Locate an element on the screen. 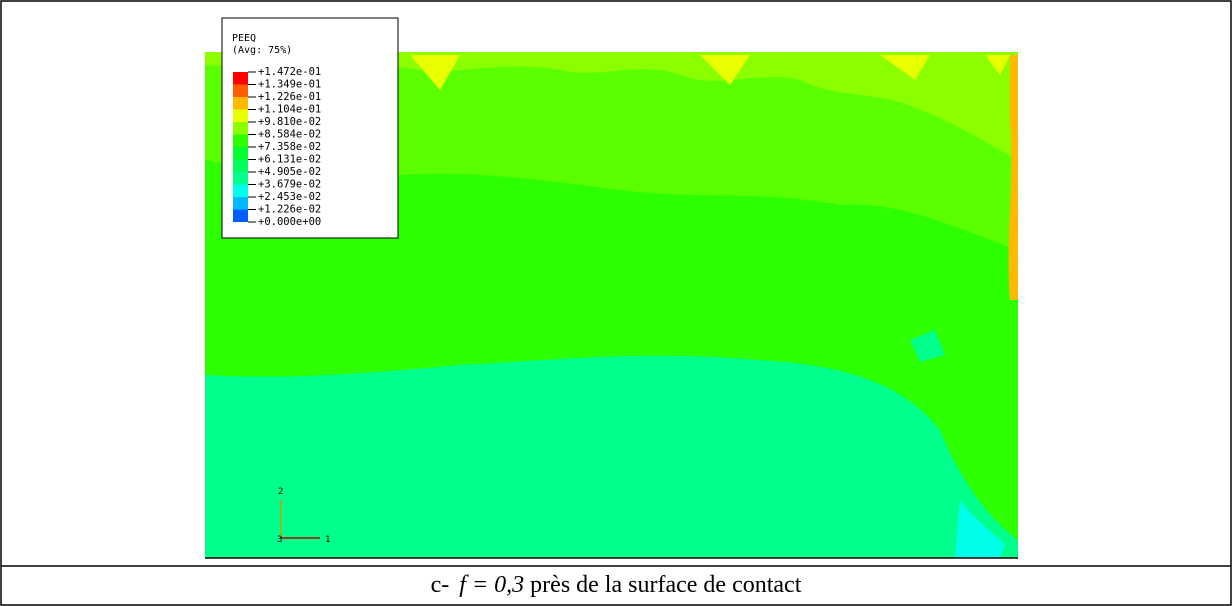 This screenshot has height=606, width=1232. legend-label: +8.584e-02 is located at coordinates (289, 135).